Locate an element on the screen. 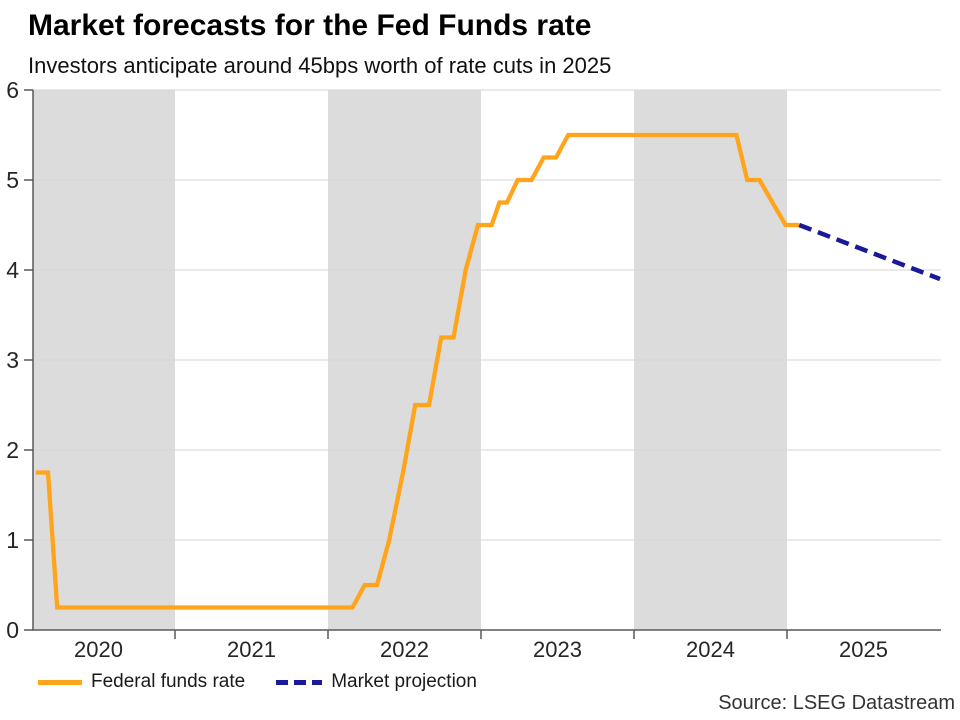 The height and width of the screenshot is (720, 960). legend-item-federal-funds-rate: Federal funds rate is located at coordinates (141, 682).